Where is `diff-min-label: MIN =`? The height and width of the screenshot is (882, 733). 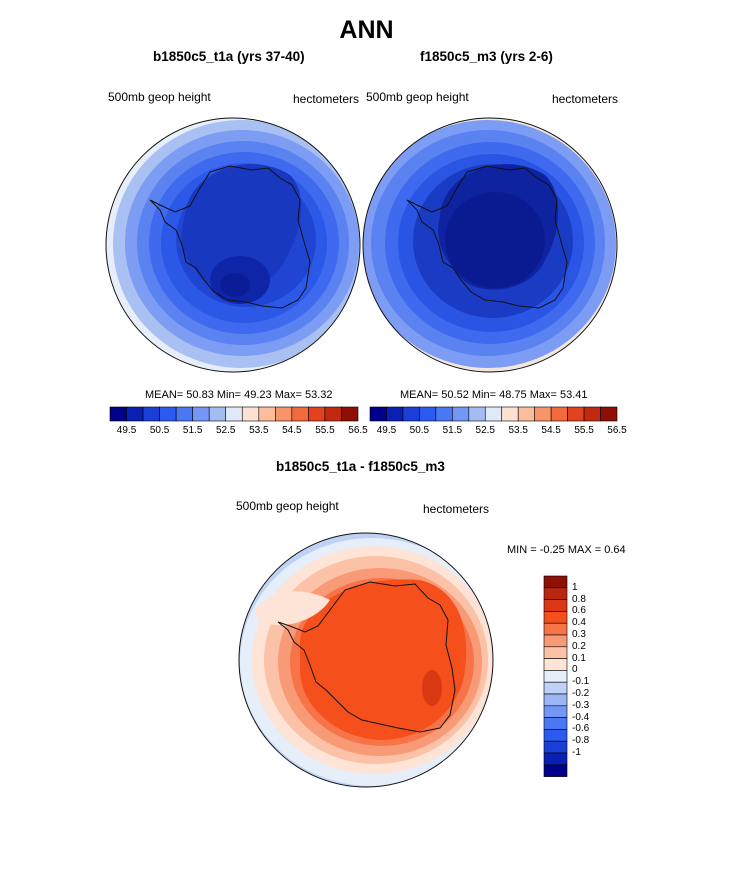
diff-min-label: MIN = is located at coordinates (522, 550).